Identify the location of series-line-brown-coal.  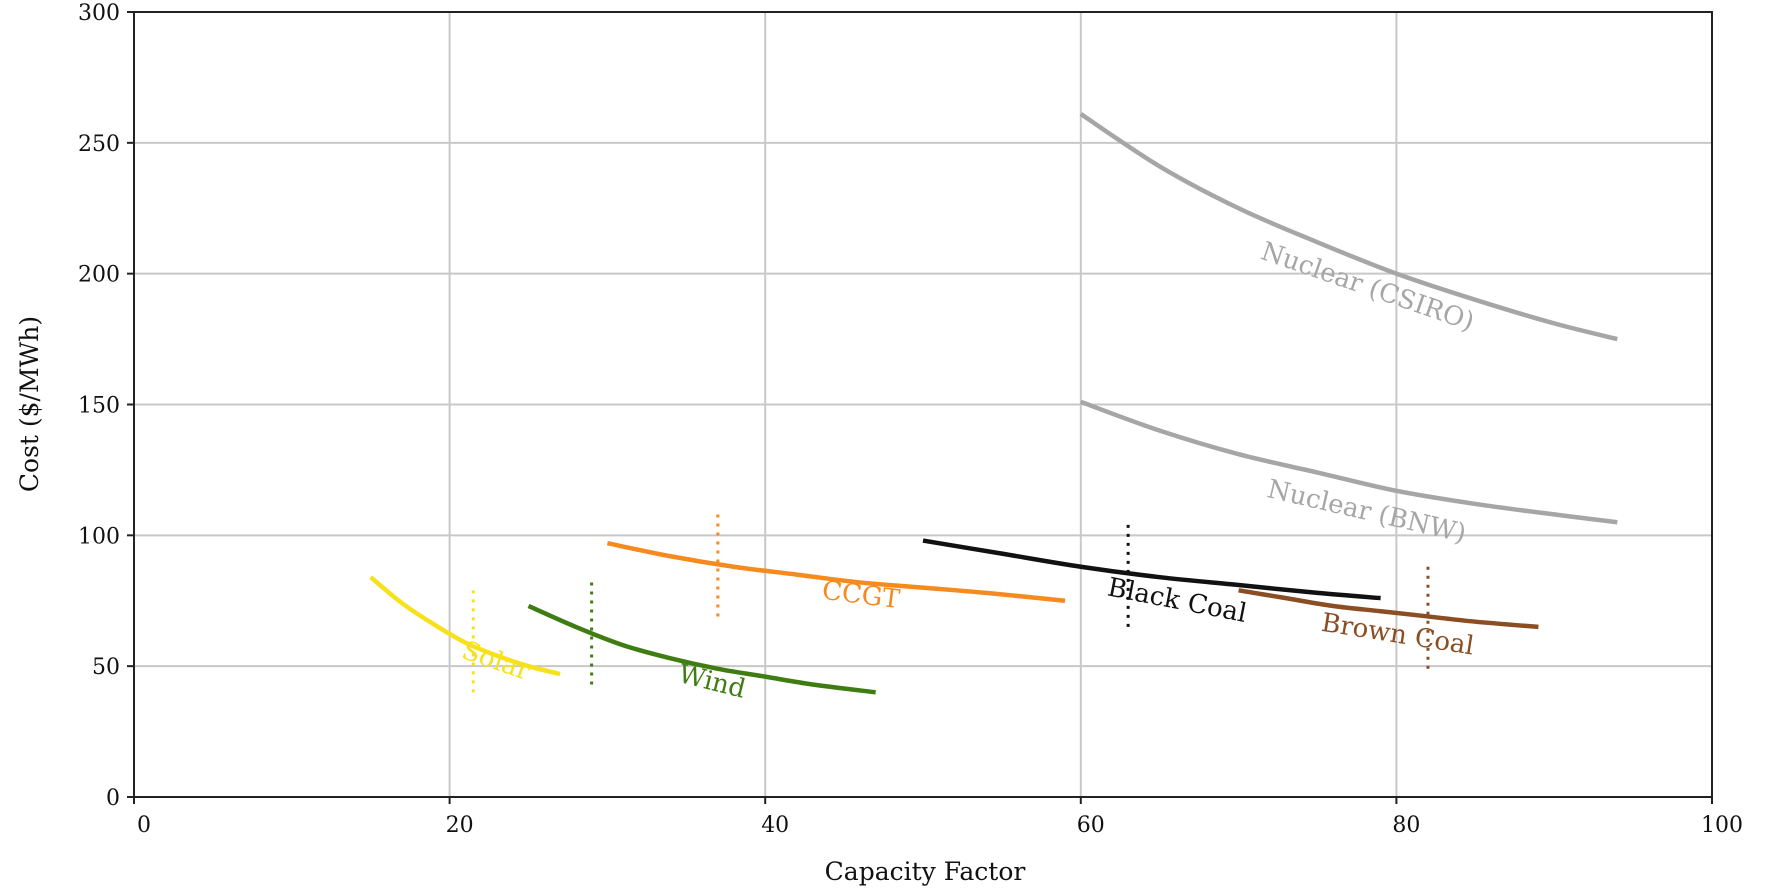
(1388, 609).